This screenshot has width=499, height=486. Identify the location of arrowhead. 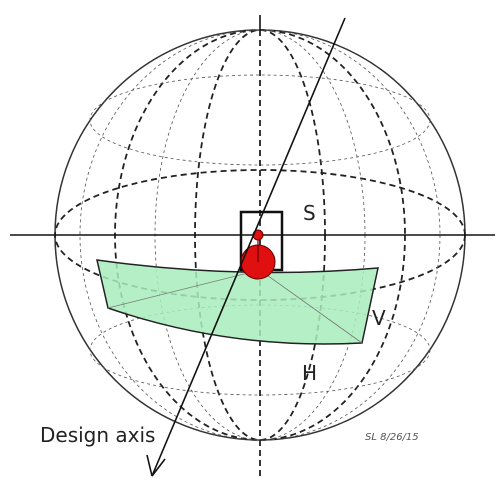
(156, 465).